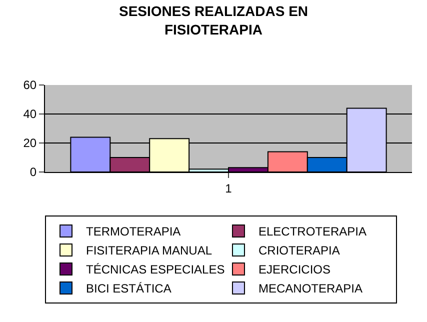  What do you see at coordinates (30, 143) in the screenshot?
I see `y-tick-label: 20` at bounding box center [30, 143].